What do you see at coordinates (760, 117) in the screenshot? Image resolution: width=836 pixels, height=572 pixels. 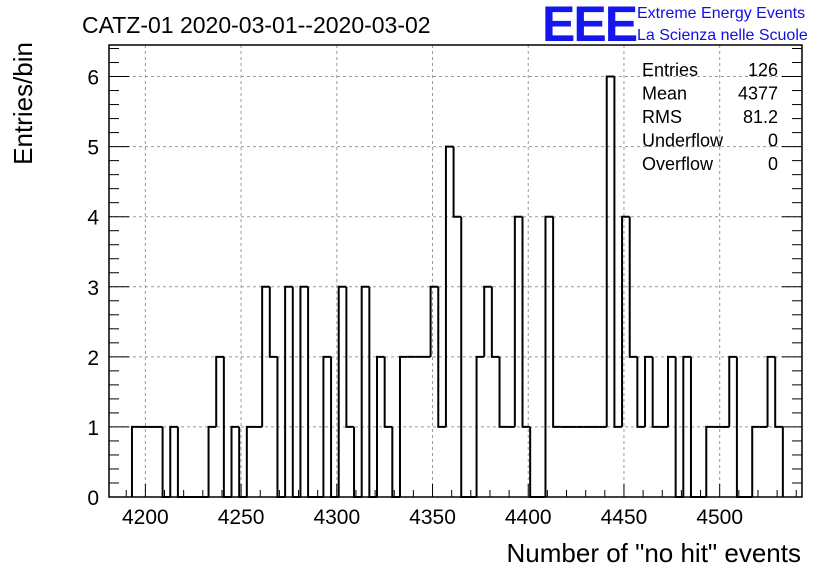 I see `stats-value: 81.2` at bounding box center [760, 117].